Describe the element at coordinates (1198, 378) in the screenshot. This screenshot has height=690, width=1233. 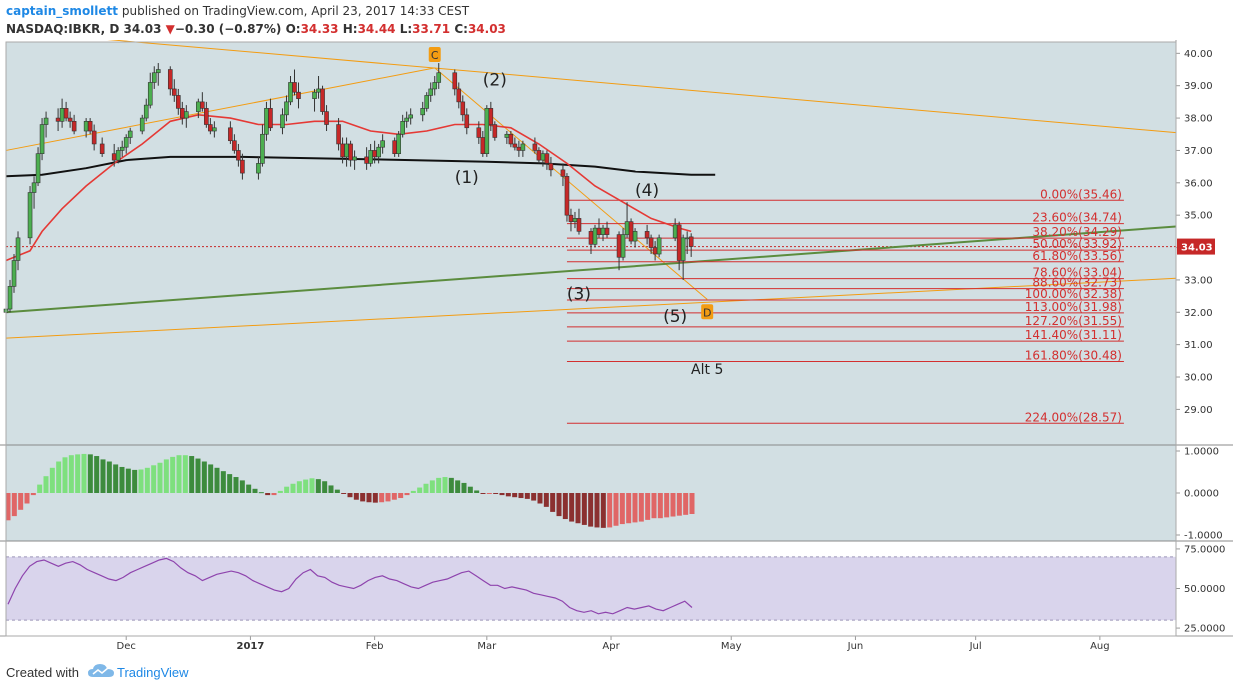
I see `price-tick-label: 30.00` at that location.